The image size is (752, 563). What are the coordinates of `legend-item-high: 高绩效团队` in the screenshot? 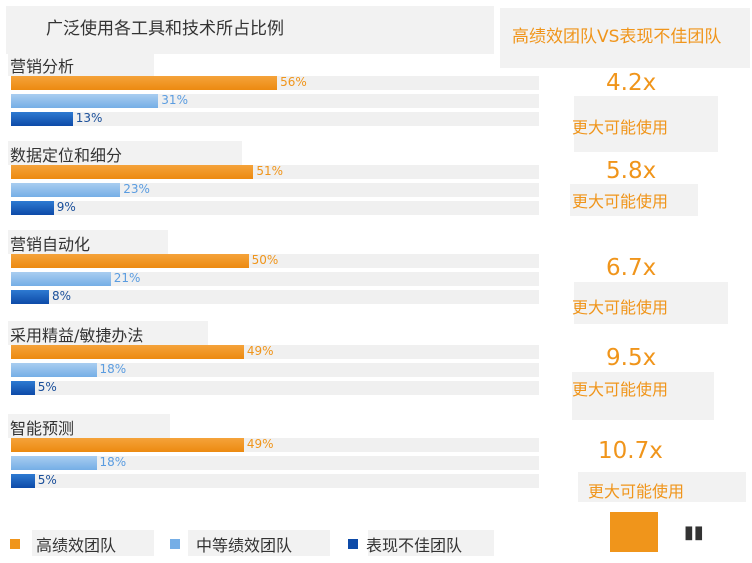 It's located at (82, 542).